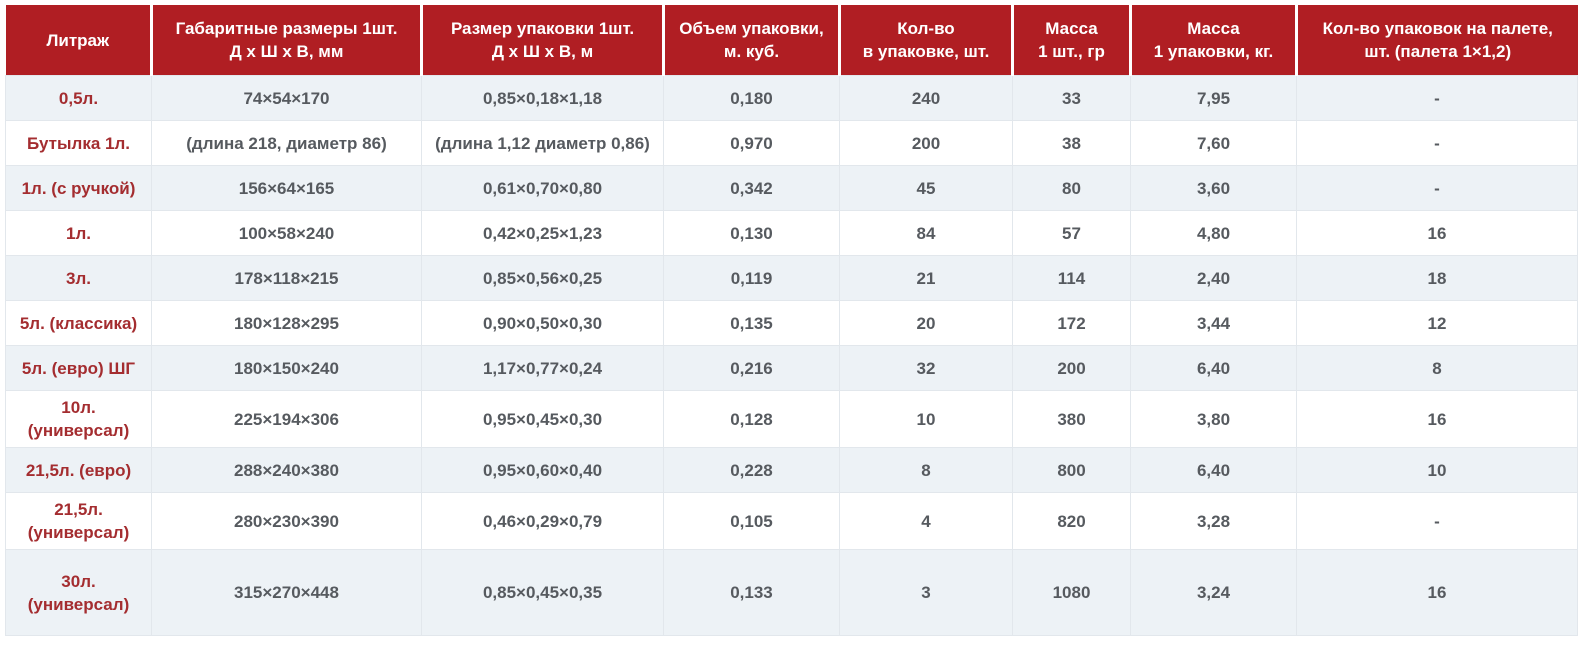 The width and height of the screenshot is (1582, 664). Describe the element at coordinates (286, 143) in the screenshot. I see `cell-item-dimensions: (длина 218, диаметр 86)` at that location.